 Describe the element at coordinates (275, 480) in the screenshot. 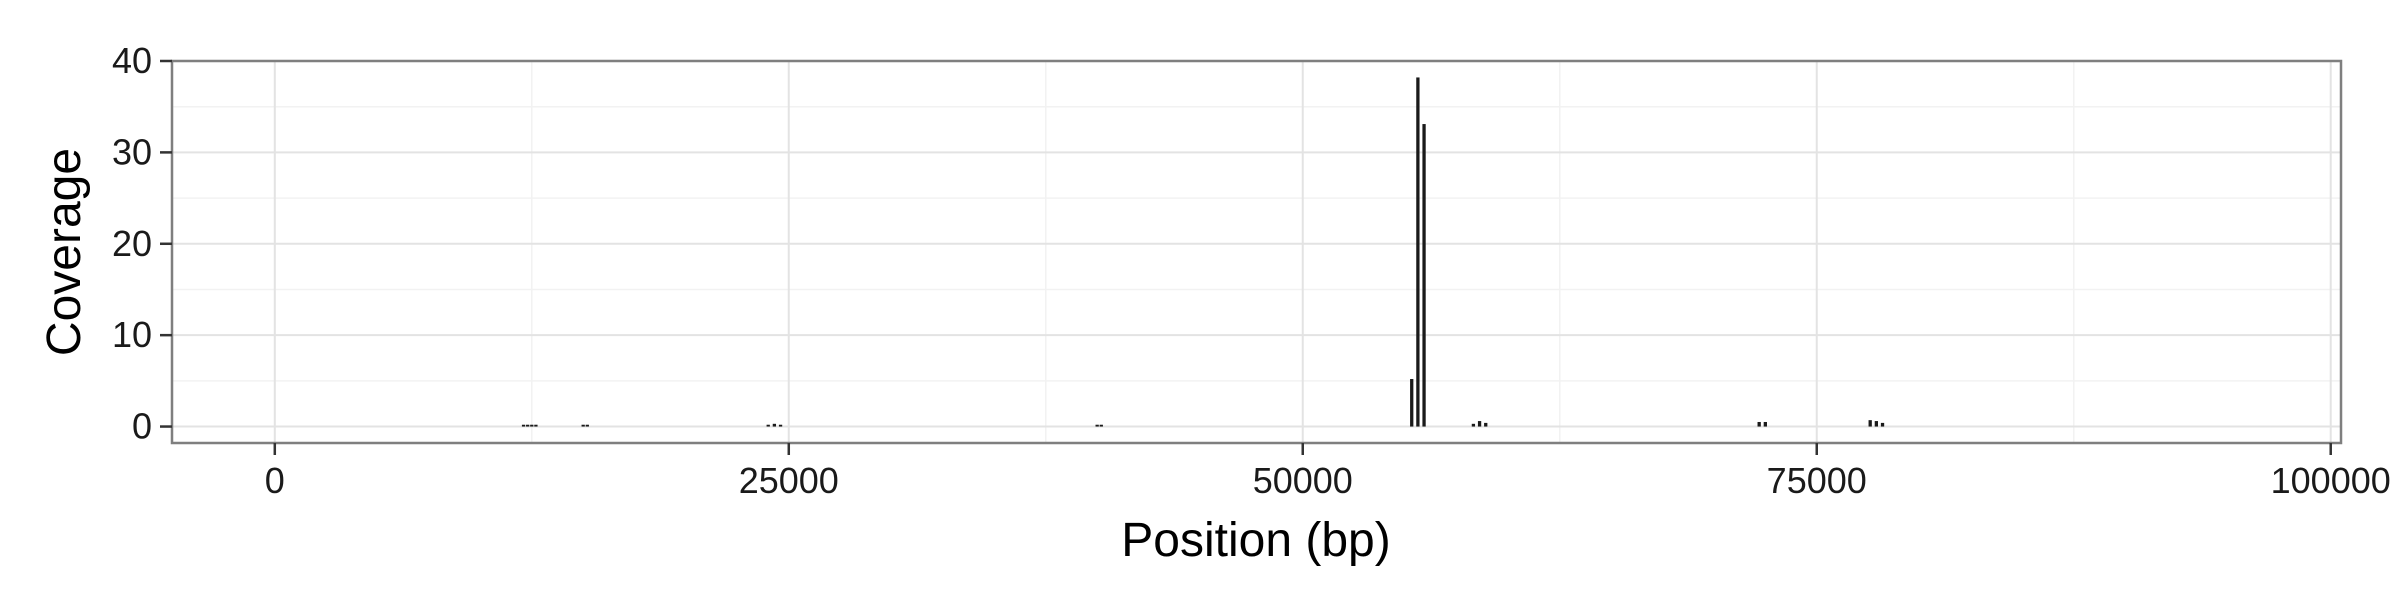

I see `x-tick-label: 0` at that location.